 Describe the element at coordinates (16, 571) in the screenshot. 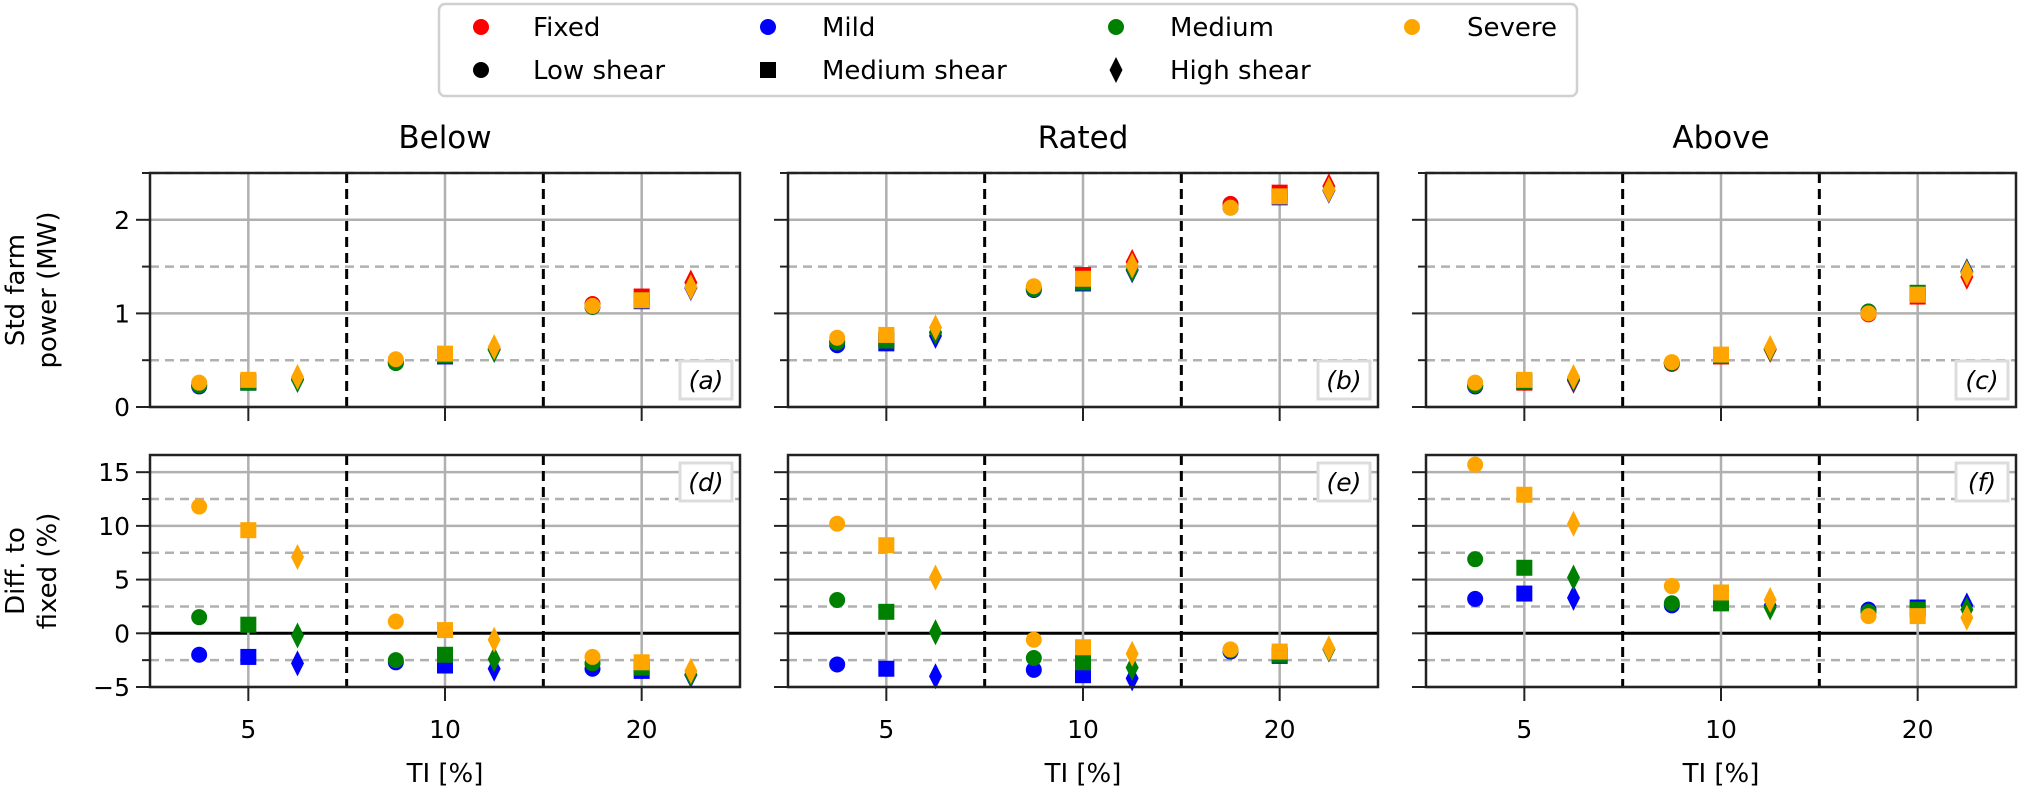

I see `y-axis-label: Diff. to` at that location.